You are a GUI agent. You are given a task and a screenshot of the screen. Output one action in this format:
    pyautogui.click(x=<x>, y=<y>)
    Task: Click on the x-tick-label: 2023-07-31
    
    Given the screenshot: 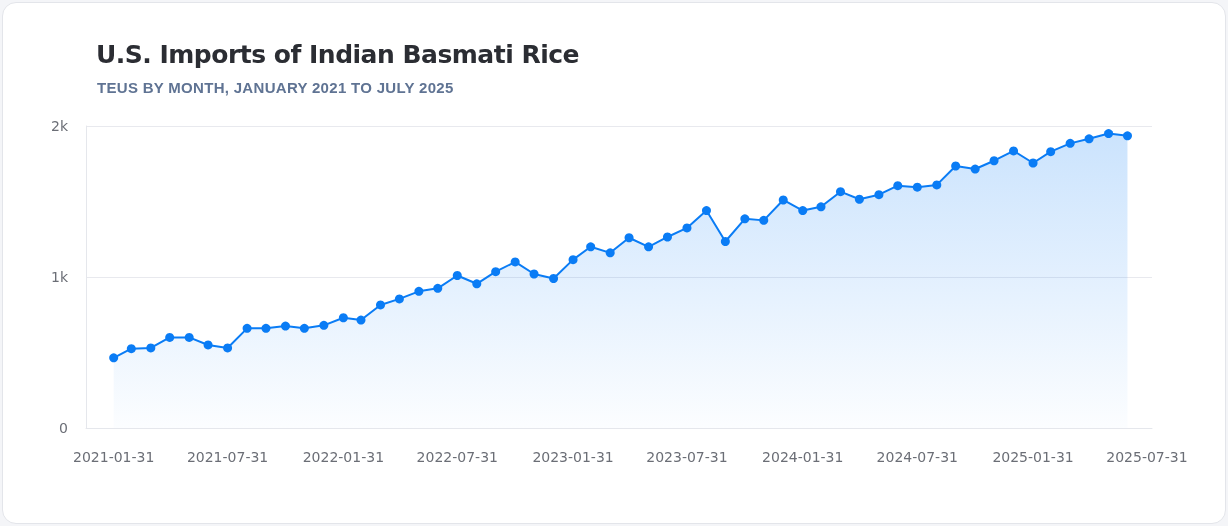 What is the action you would take?
    pyautogui.click(x=687, y=457)
    